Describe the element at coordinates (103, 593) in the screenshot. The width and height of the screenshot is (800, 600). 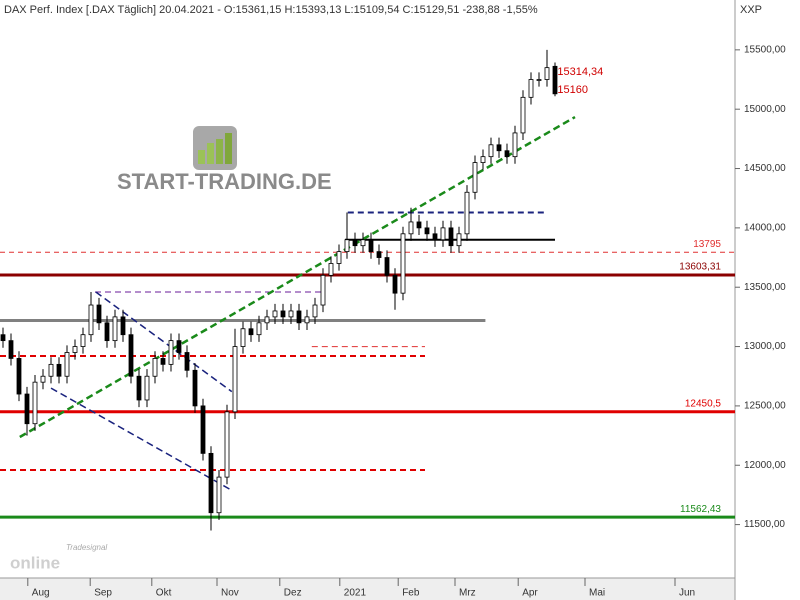
I see `x-tick-label: Sep` at that location.